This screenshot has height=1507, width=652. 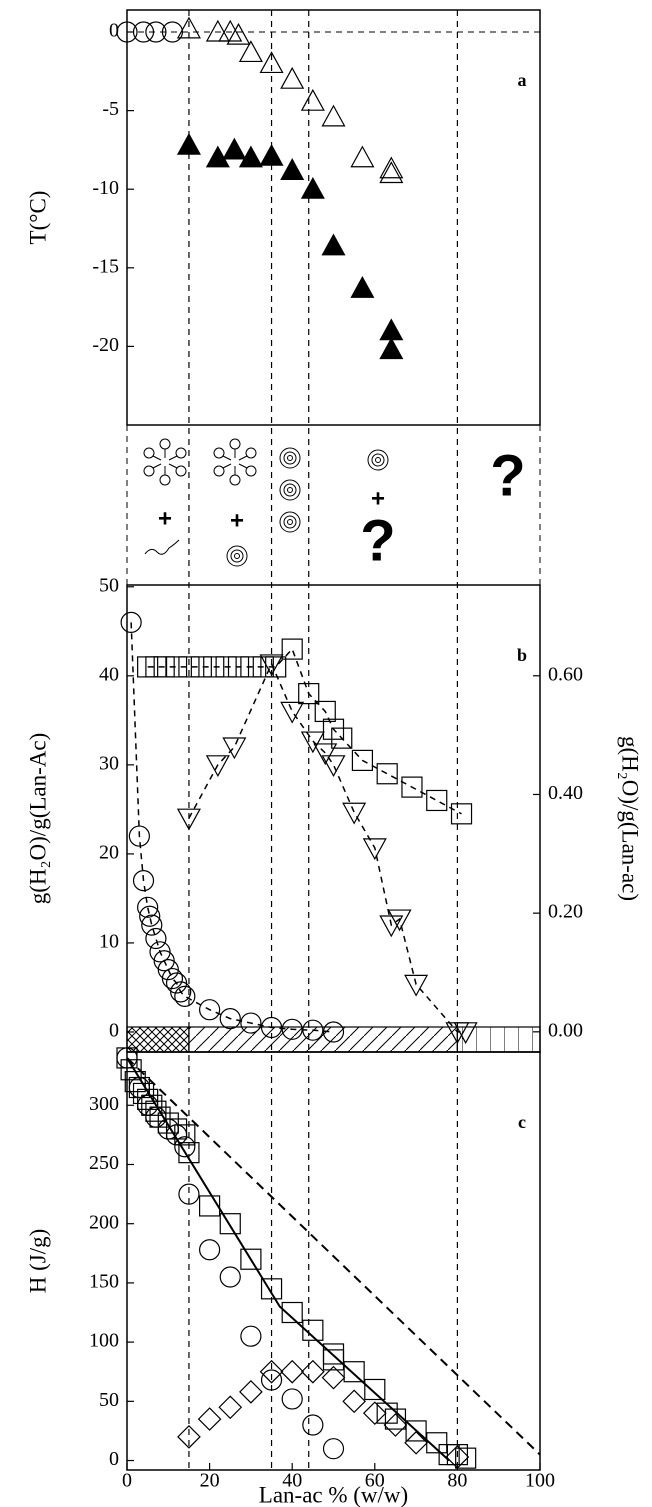 I want to click on y-tick-label: 150, so click(x=104, y=1282).